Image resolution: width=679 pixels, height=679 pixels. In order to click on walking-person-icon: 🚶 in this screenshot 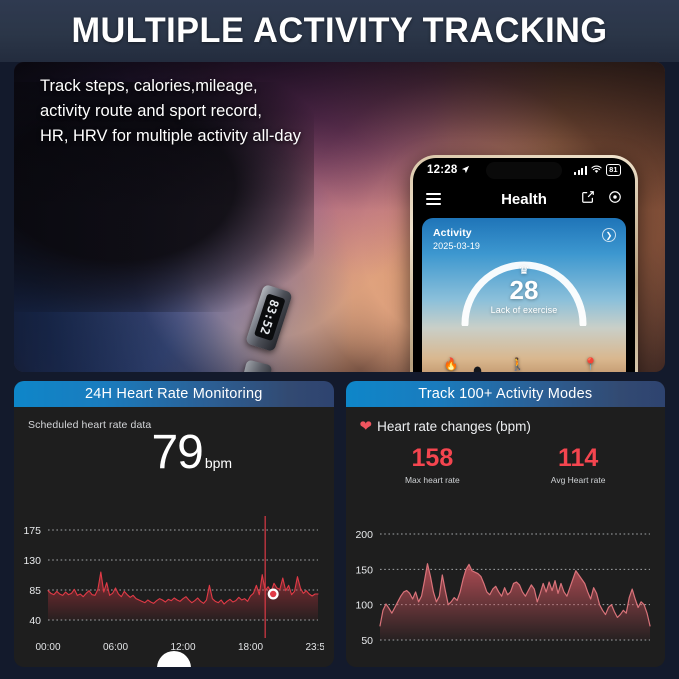, I will do `click(518, 363)`.